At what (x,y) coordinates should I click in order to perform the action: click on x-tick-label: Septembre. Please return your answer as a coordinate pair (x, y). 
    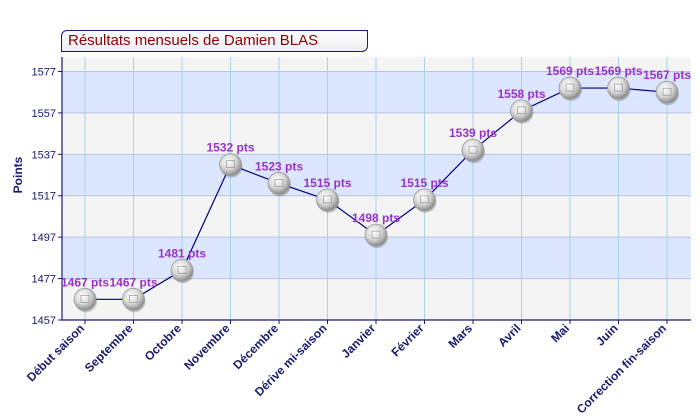
    Looking at the image, I should click on (109, 348).